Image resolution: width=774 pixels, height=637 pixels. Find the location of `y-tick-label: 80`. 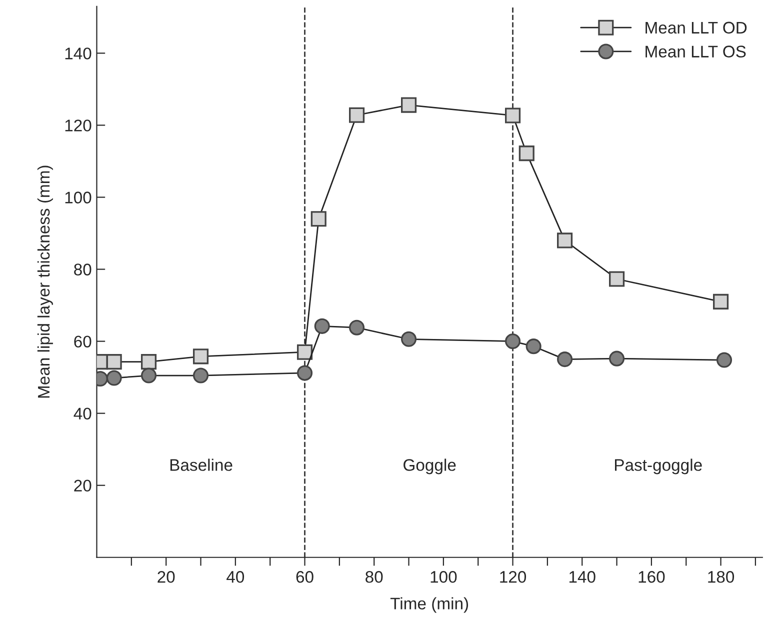

y-tick-label: 80 is located at coordinates (83, 270).